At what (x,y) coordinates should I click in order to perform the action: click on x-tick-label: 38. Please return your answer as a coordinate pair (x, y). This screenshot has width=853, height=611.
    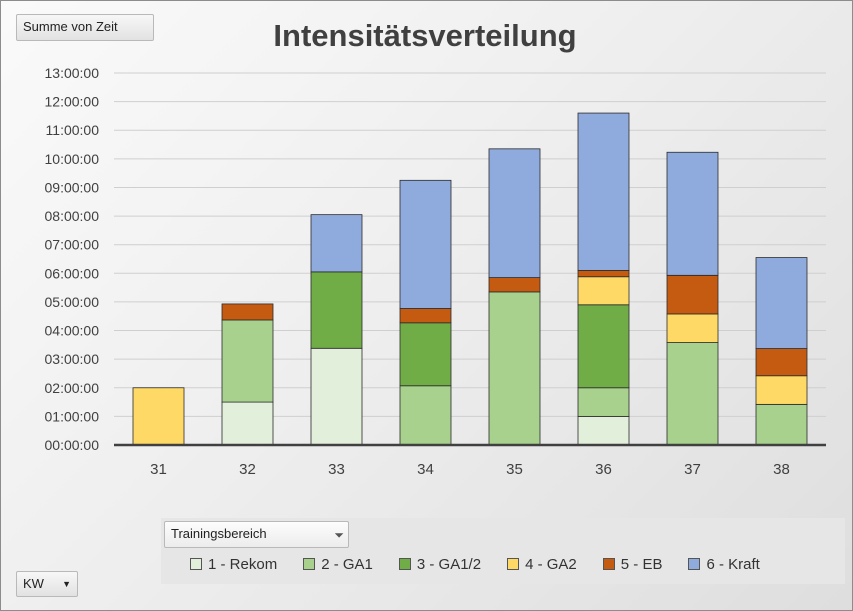
    Looking at the image, I should click on (781, 469).